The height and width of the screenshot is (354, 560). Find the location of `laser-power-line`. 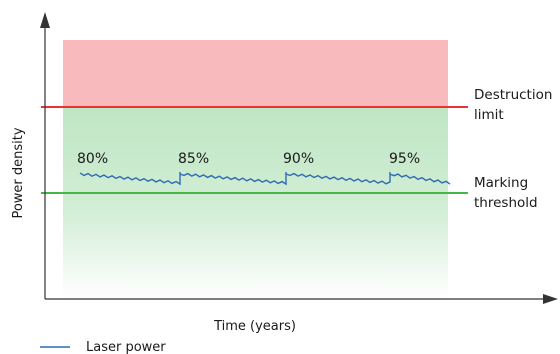

laser-power-line is located at coordinates (265, 179).